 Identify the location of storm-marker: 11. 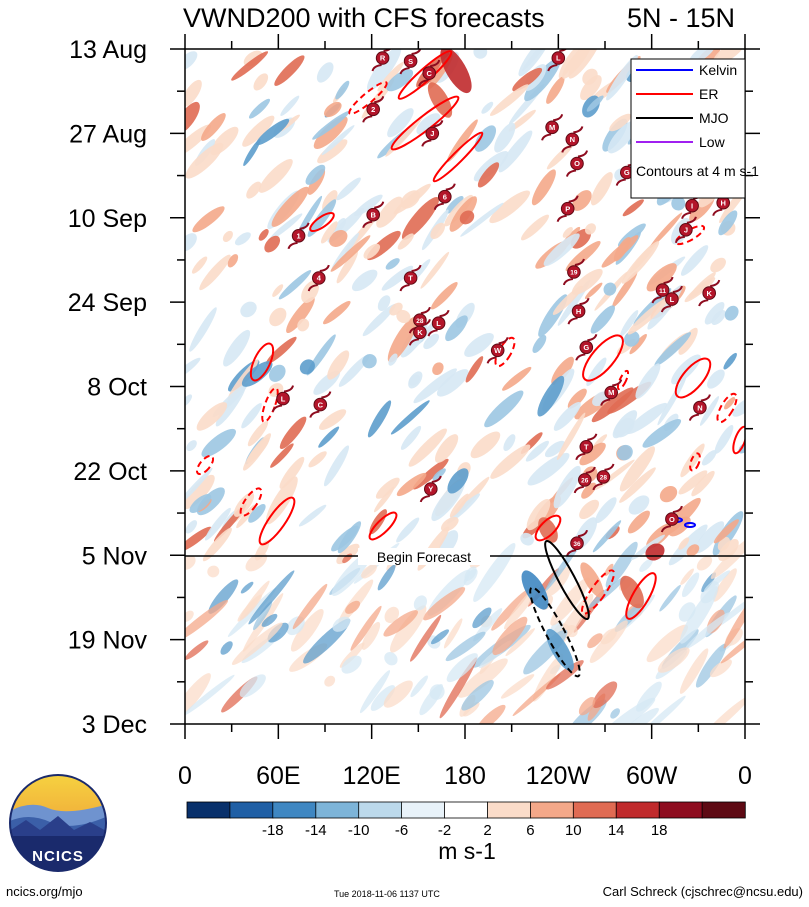
(662, 290).